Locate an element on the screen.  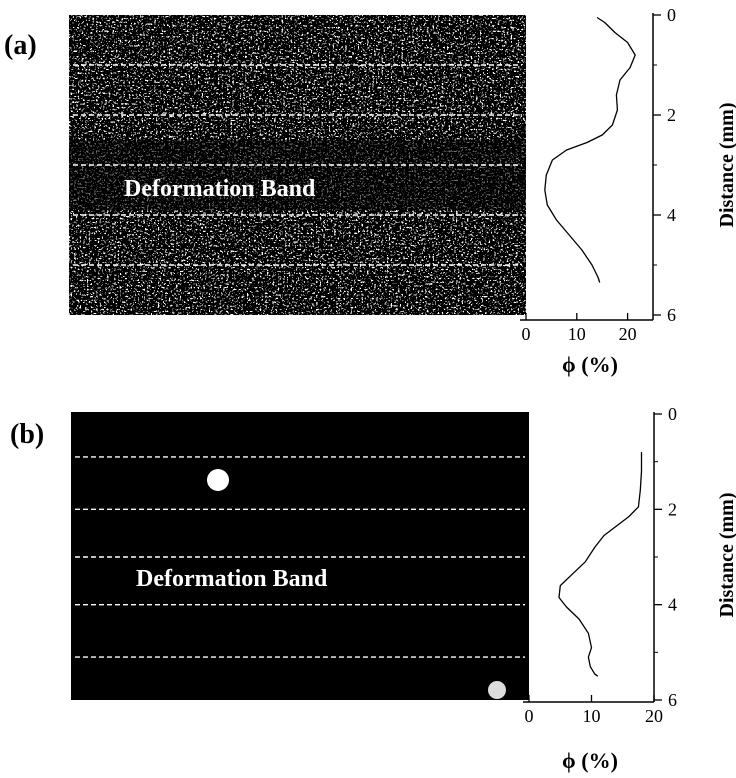
panel-b-y-tick-label-6: 6 is located at coordinates (672, 700).